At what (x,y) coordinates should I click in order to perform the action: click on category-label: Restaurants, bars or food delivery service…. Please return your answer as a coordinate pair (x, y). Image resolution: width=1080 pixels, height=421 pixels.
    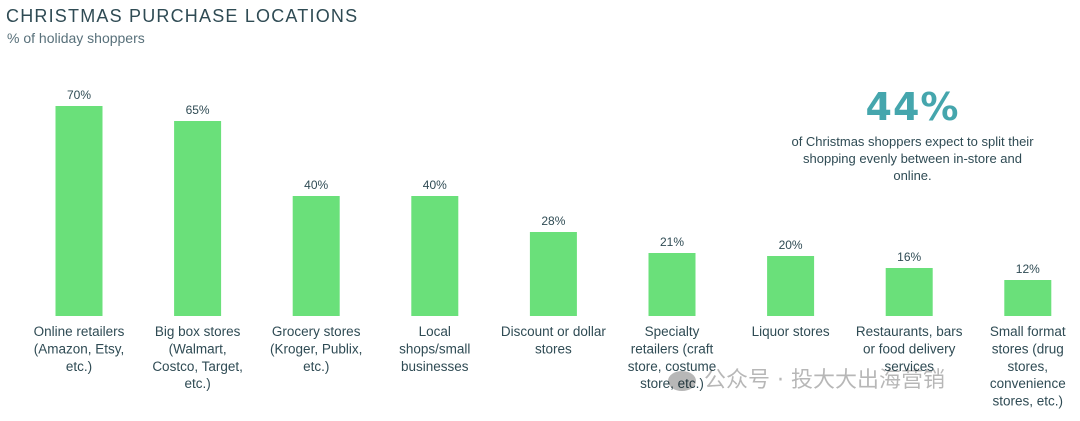
    Looking at the image, I should click on (909, 349).